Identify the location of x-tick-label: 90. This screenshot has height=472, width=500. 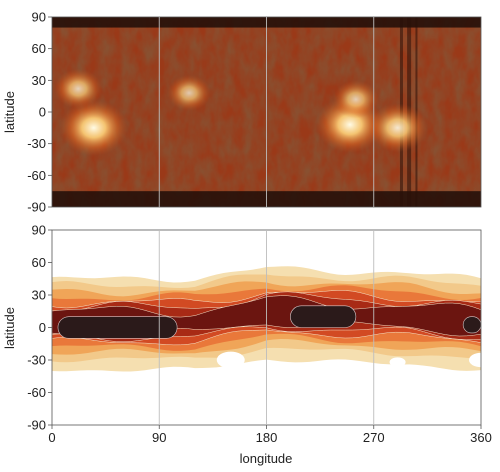
(159, 437).